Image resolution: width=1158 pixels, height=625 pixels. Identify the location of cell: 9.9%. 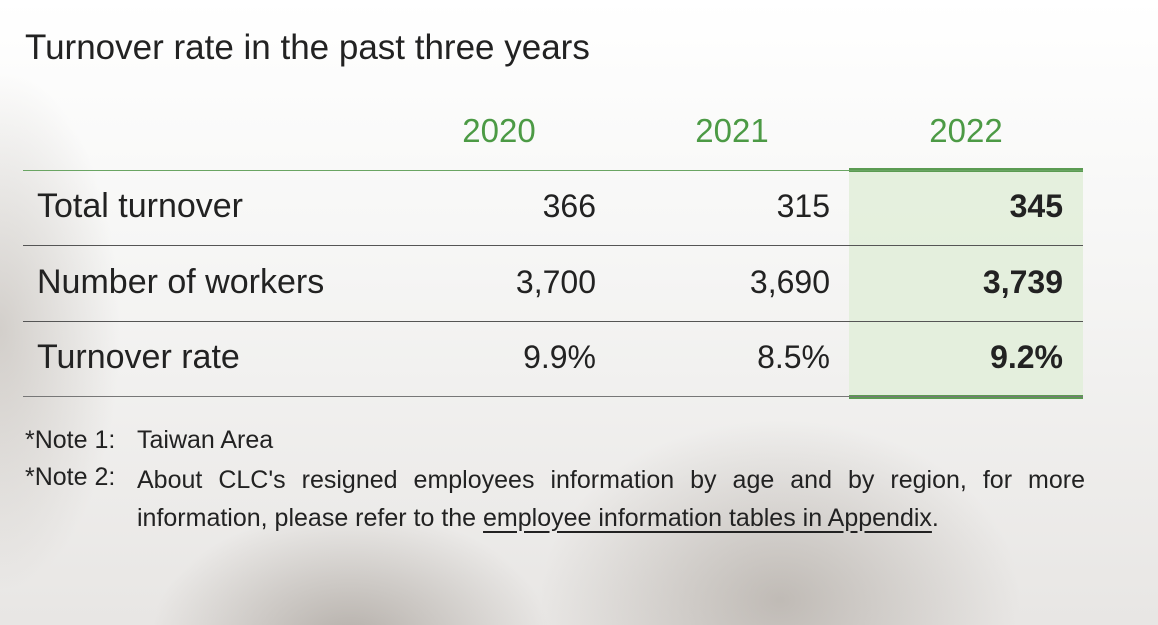
(559, 357).